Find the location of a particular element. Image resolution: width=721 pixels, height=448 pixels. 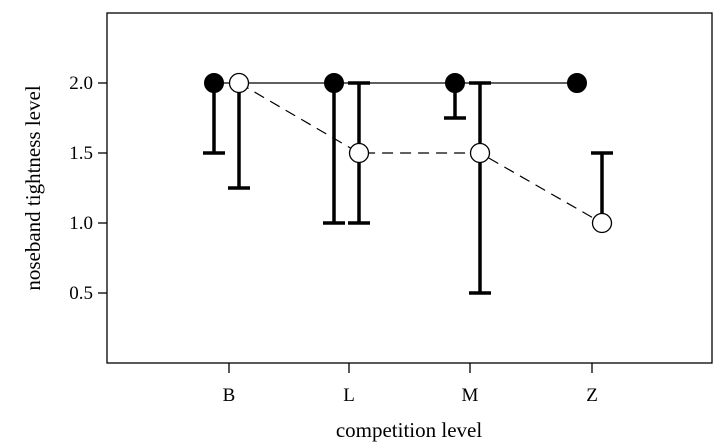

x-tick-label: B is located at coordinates (229, 395).